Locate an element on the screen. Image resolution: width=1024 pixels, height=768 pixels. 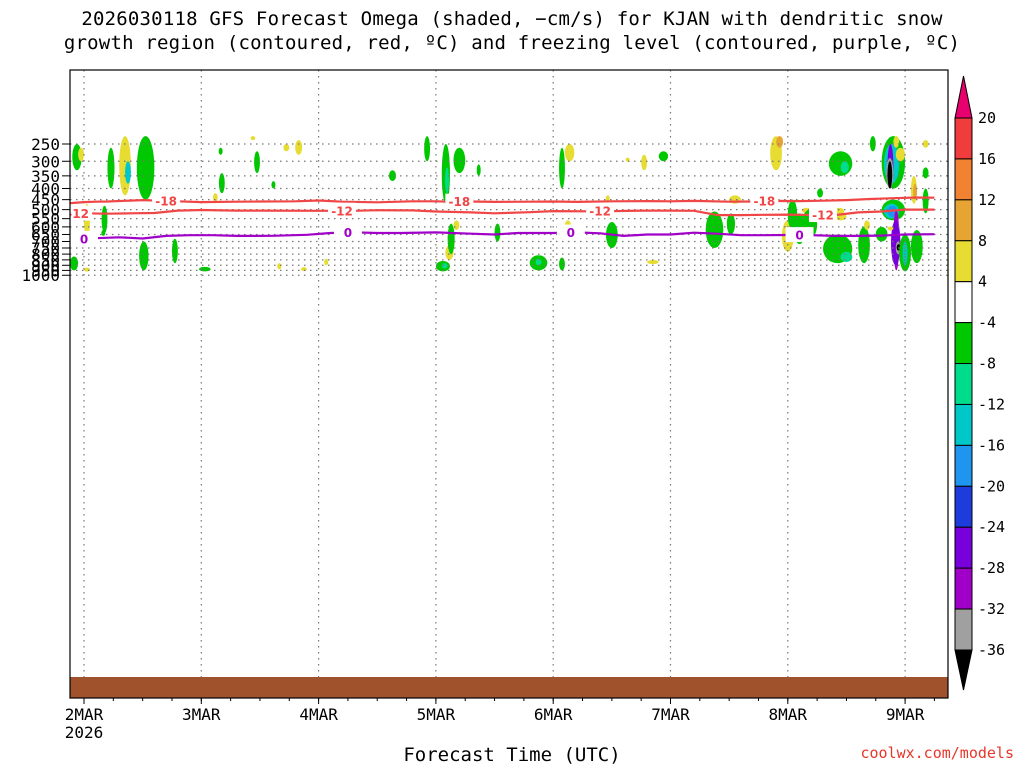
y-tick-label: 850 is located at coordinates (45, 260).